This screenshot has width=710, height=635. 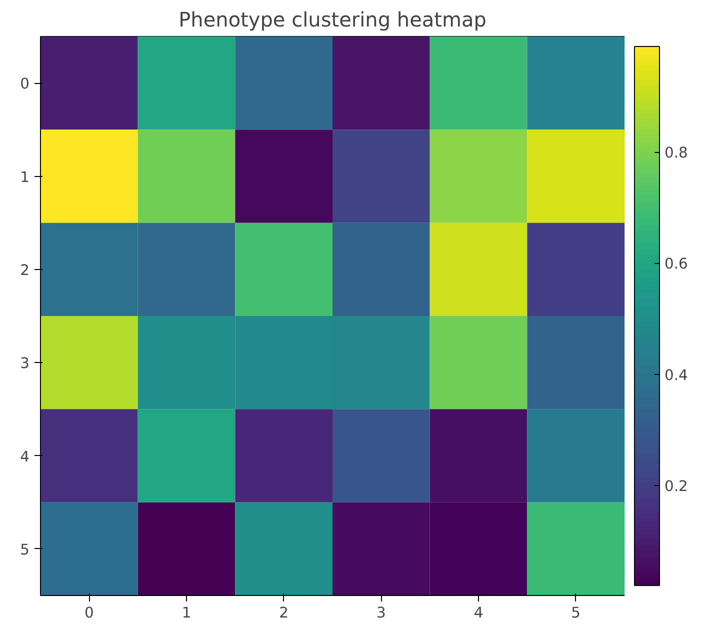 I want to click on x-tick-label: 0, so click(x=89, y=613).